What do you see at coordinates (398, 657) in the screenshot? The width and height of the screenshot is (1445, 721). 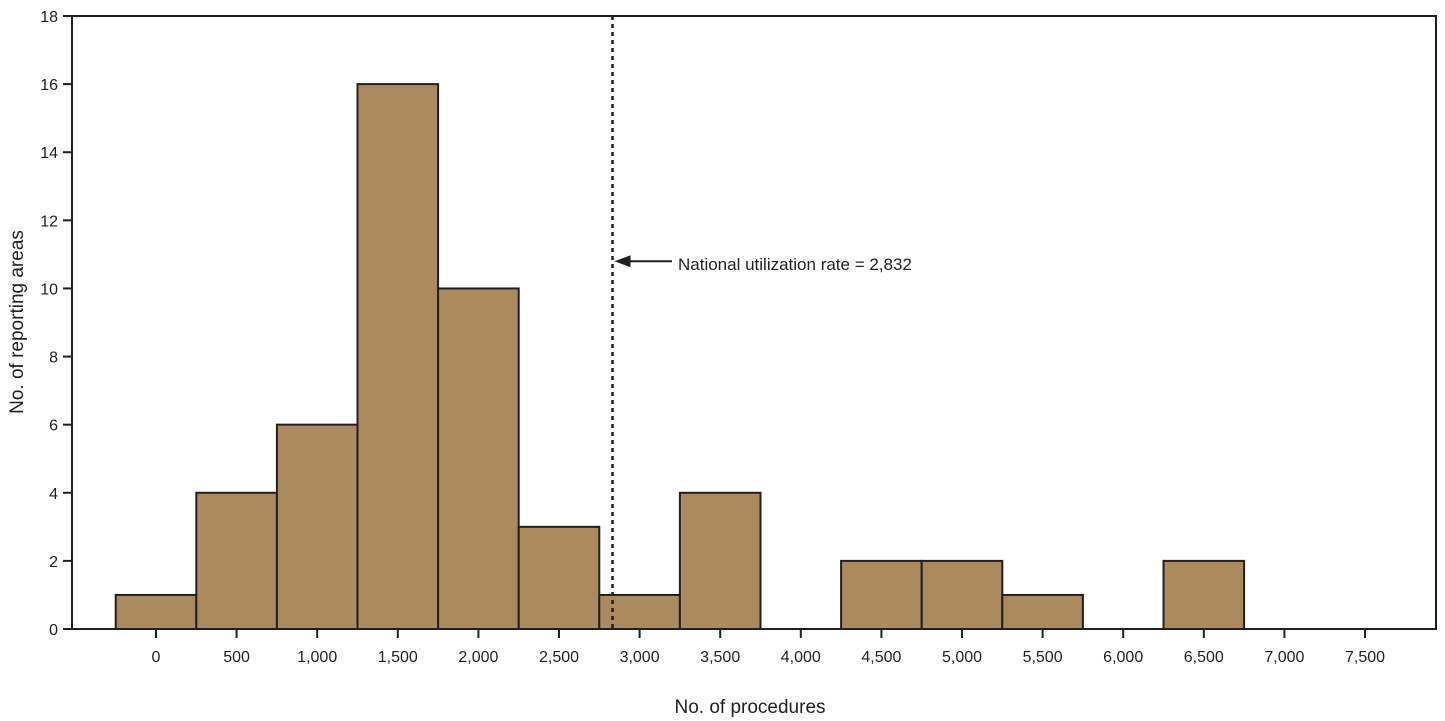 I see `x-tick-label-1500: 1,500` at bounding box center [398, 657].